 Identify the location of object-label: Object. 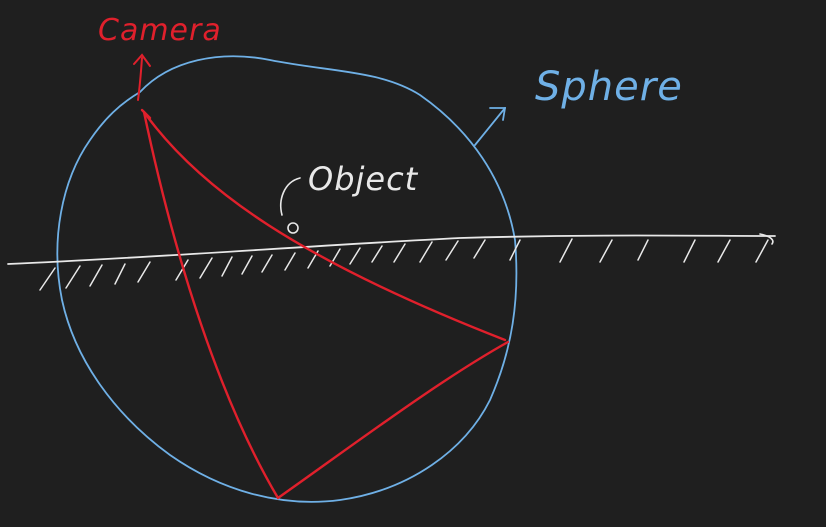
(363, 179).